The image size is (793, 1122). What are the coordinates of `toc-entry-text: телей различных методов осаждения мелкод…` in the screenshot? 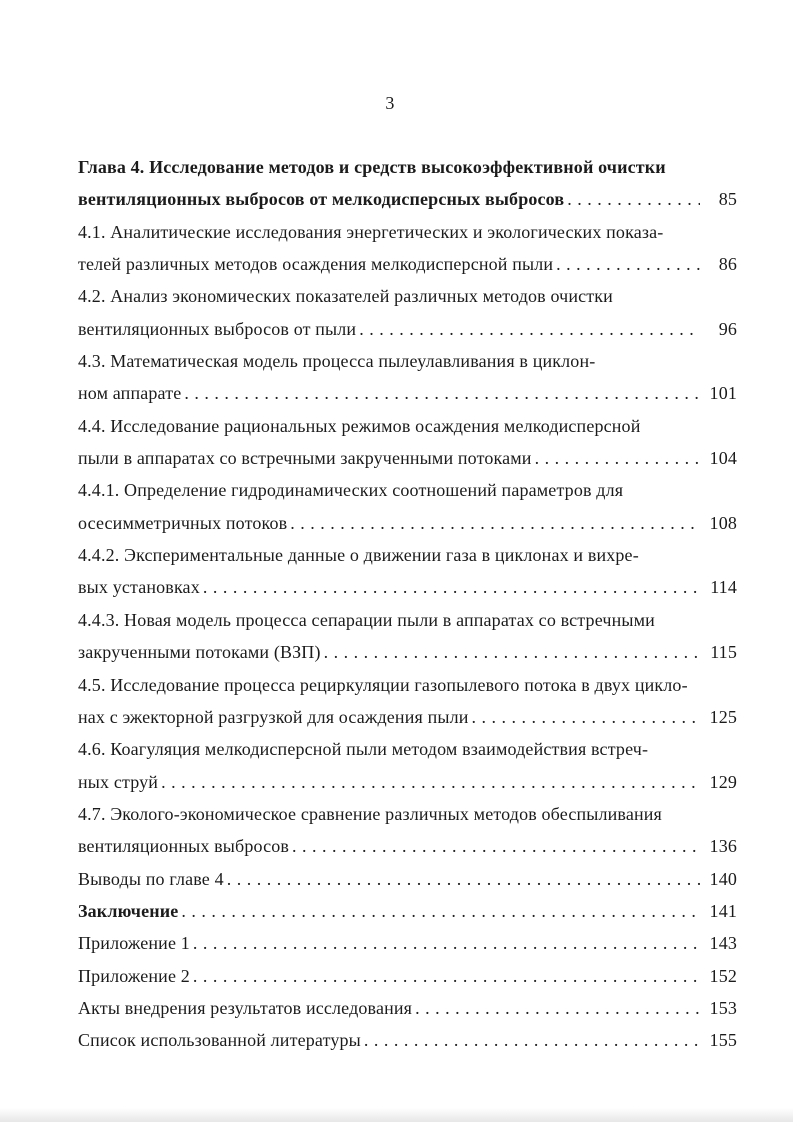 It's located at (316, 264).